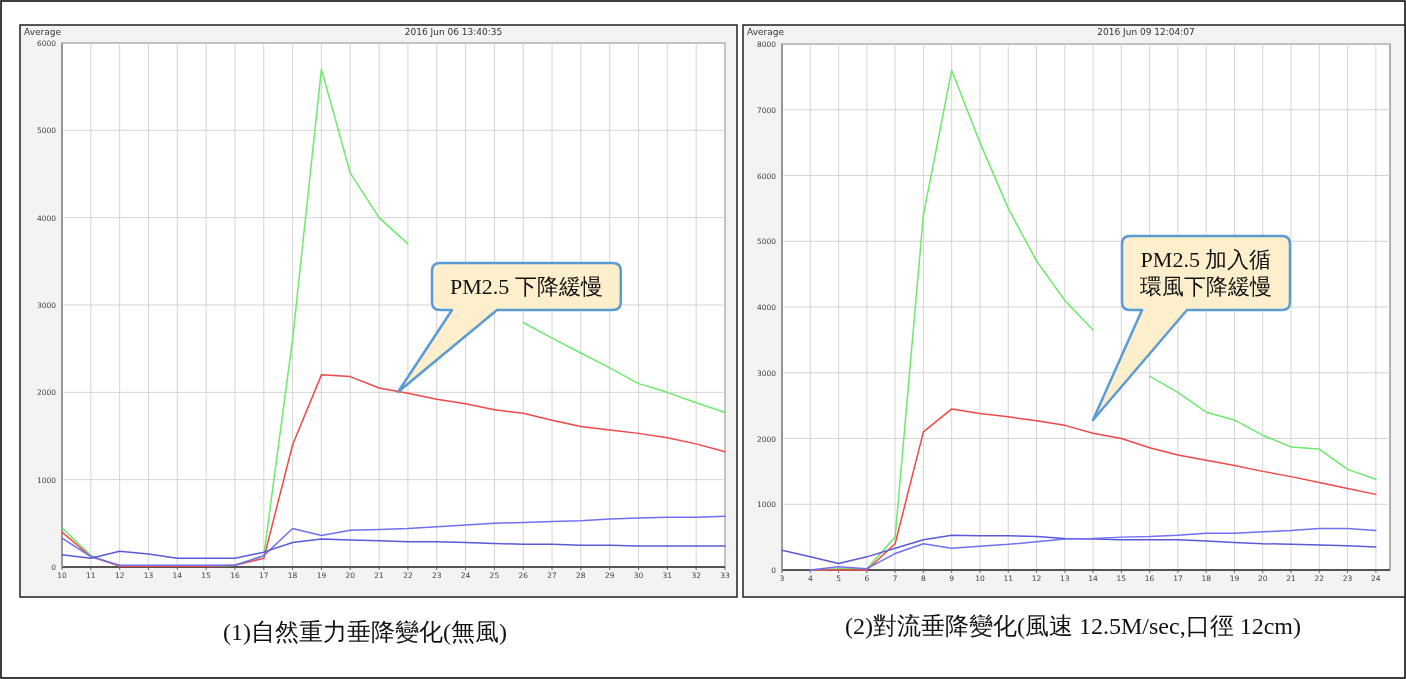  I want to click on callout: PM2.5 下降緩慢, so click(509, 327).